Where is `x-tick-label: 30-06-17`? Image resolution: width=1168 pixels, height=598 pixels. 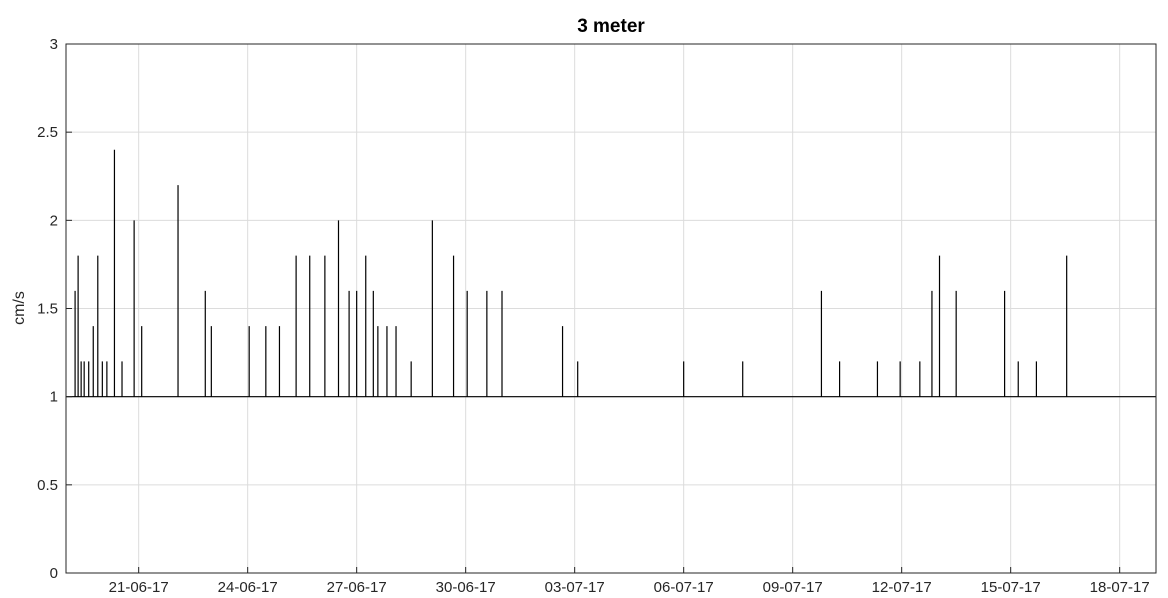 x-tick-label: 30-06-17 is located at coordinates (466, 587).